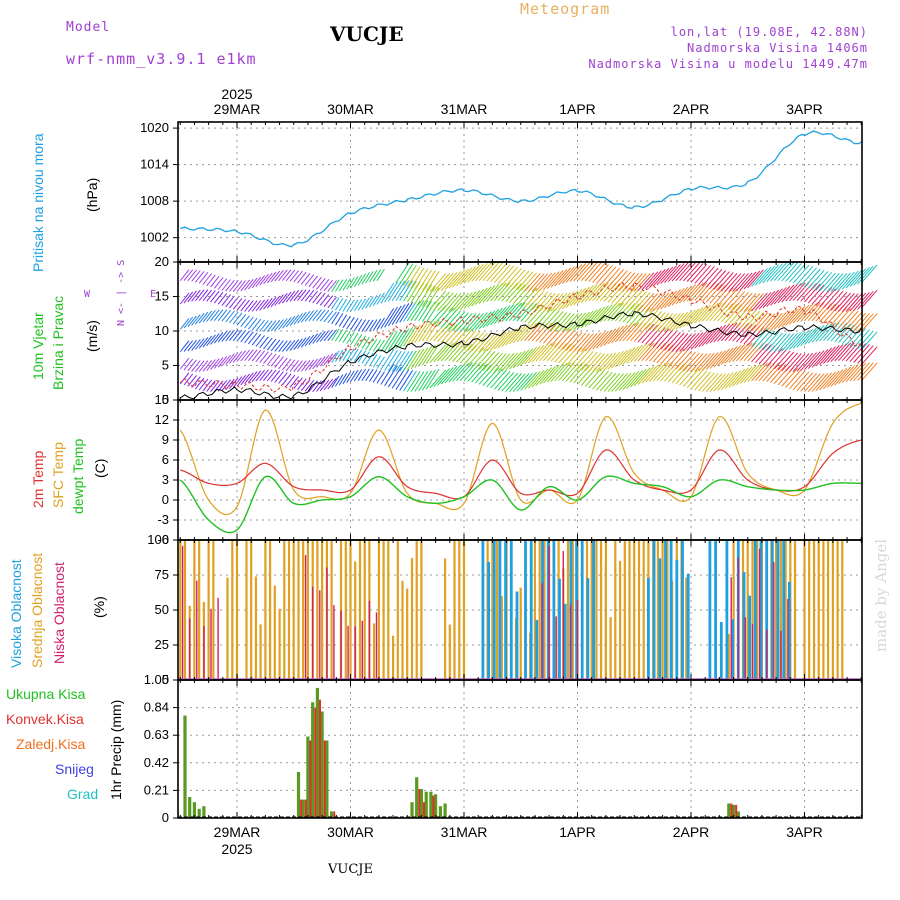 This screenshot has width=900, height=900. What do you see at coordinates (46, 694) in the screenshot?
I see `legend-total-rain: Ukupna Kisa` at bounding box center [46, 694].